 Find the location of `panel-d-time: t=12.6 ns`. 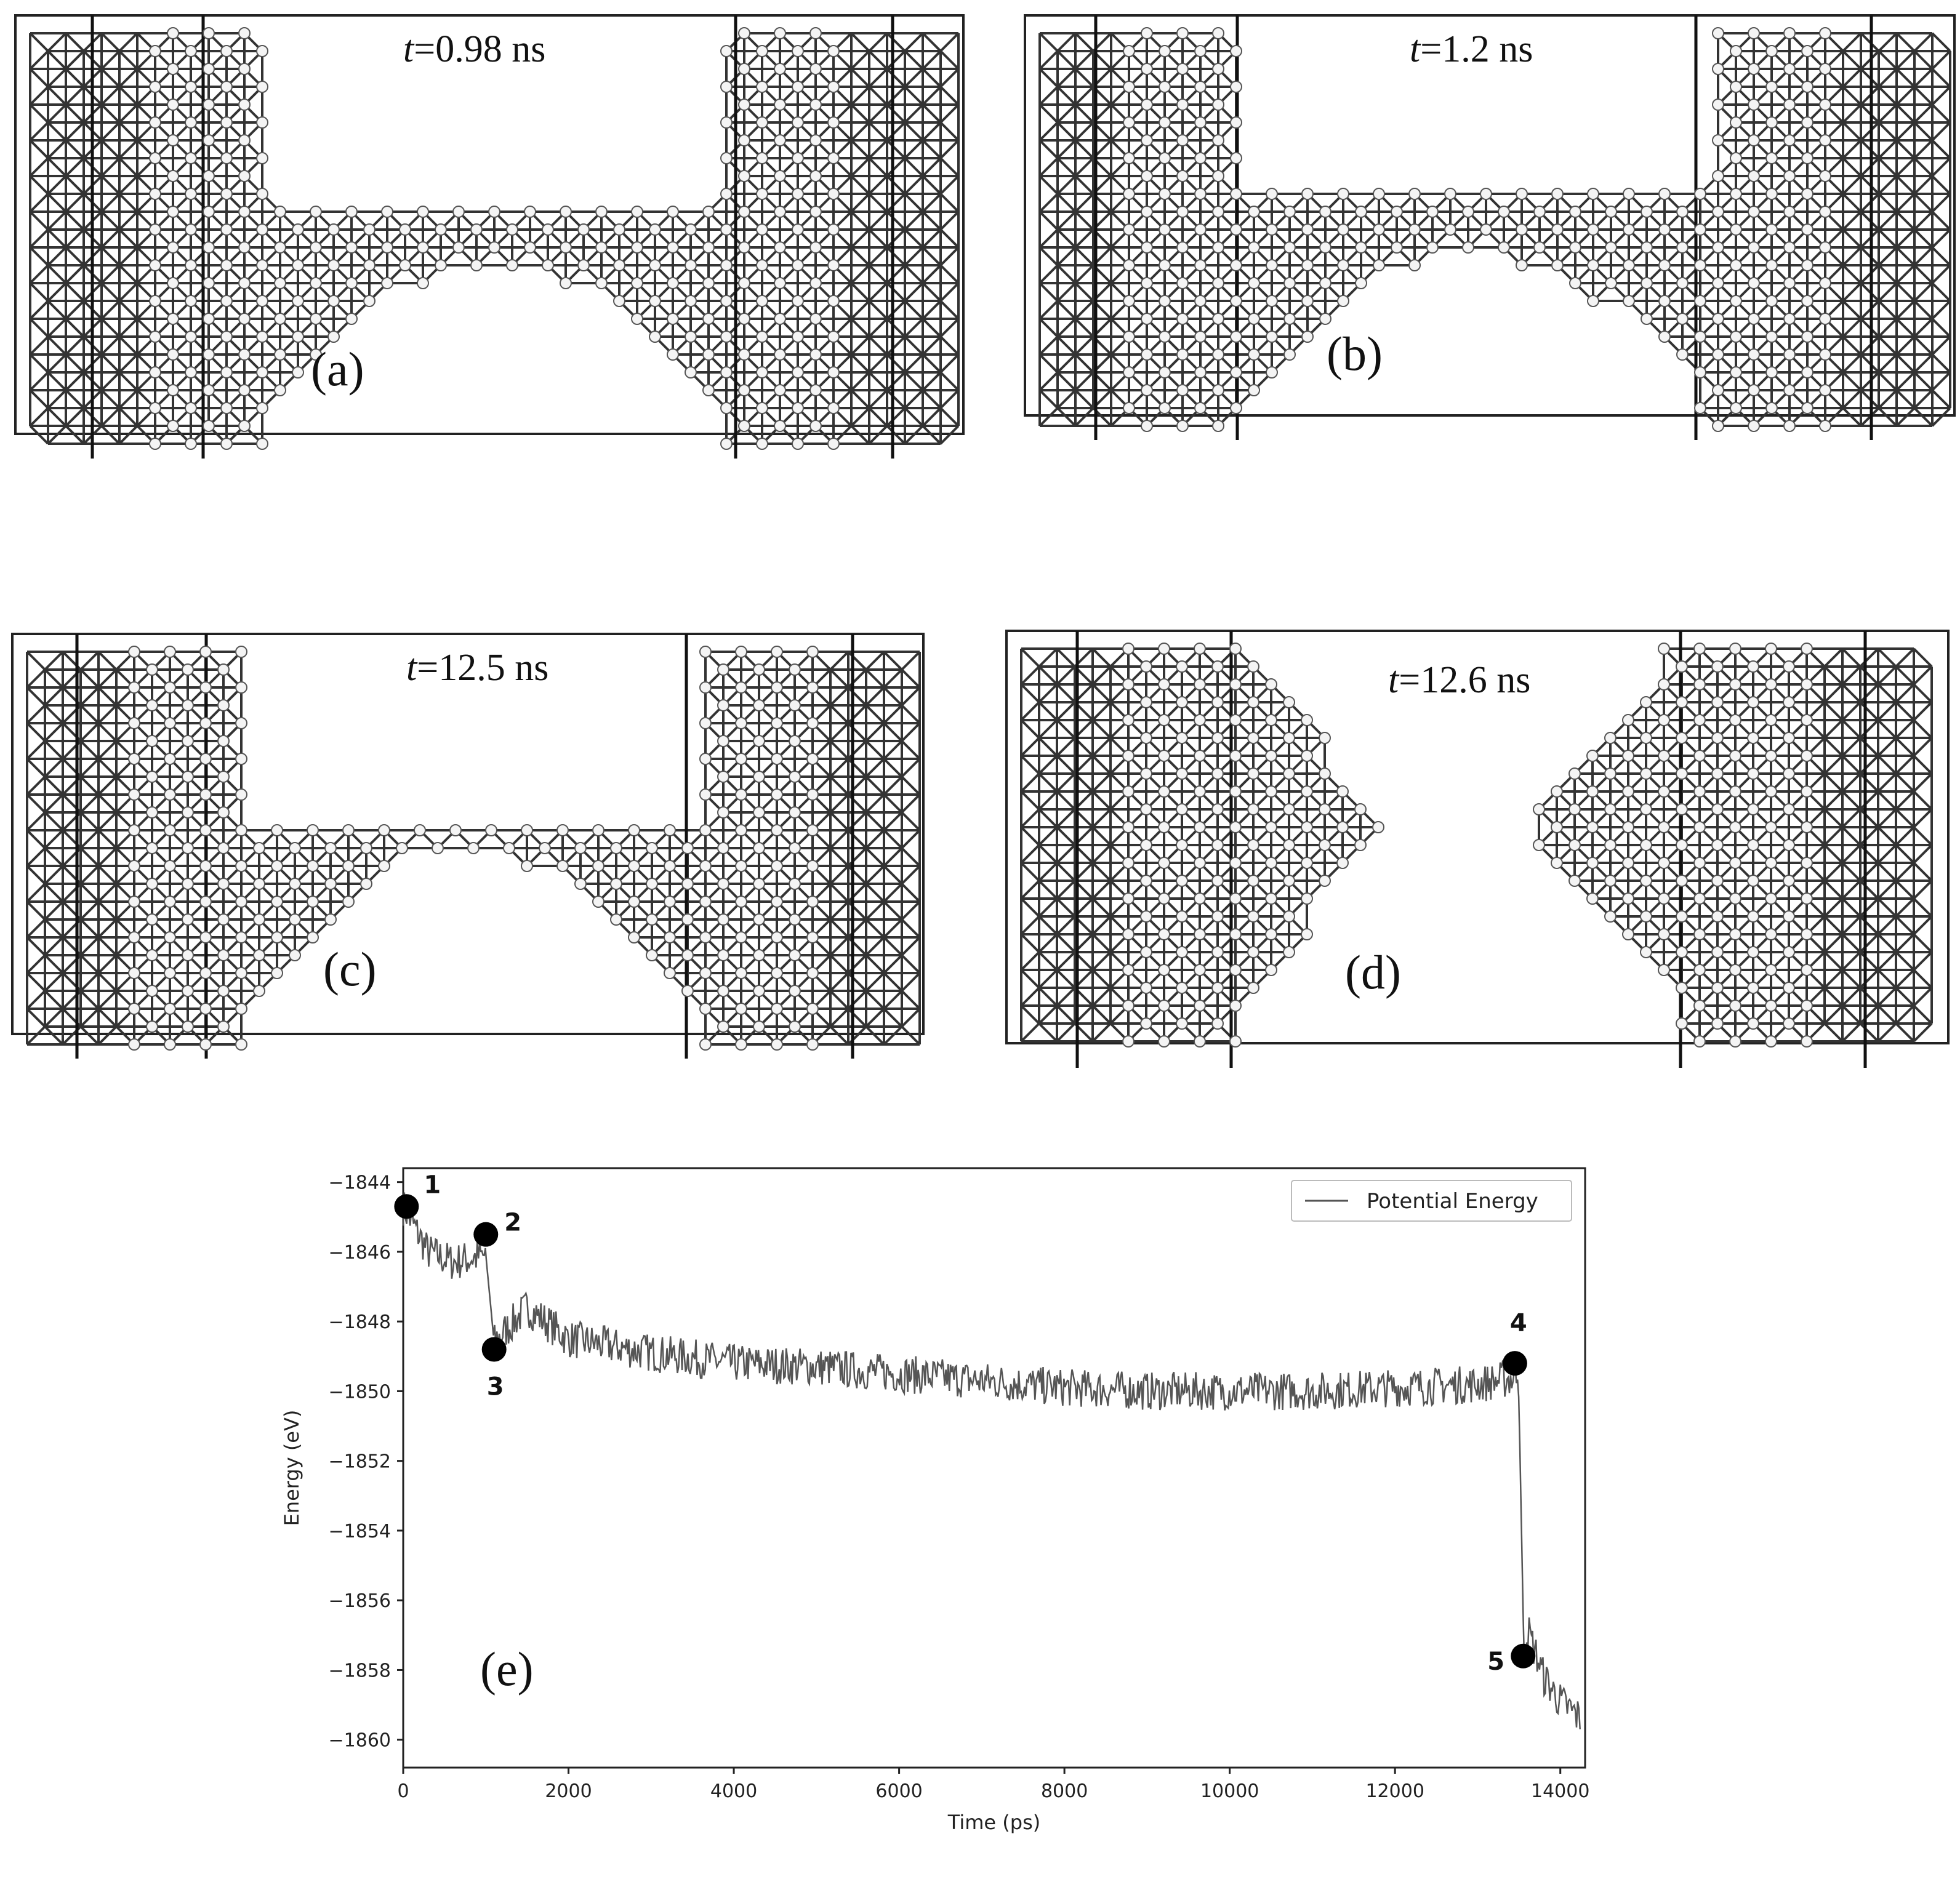

panel-d-time: t=12.6 ns is located at coordinates (1459, 680).